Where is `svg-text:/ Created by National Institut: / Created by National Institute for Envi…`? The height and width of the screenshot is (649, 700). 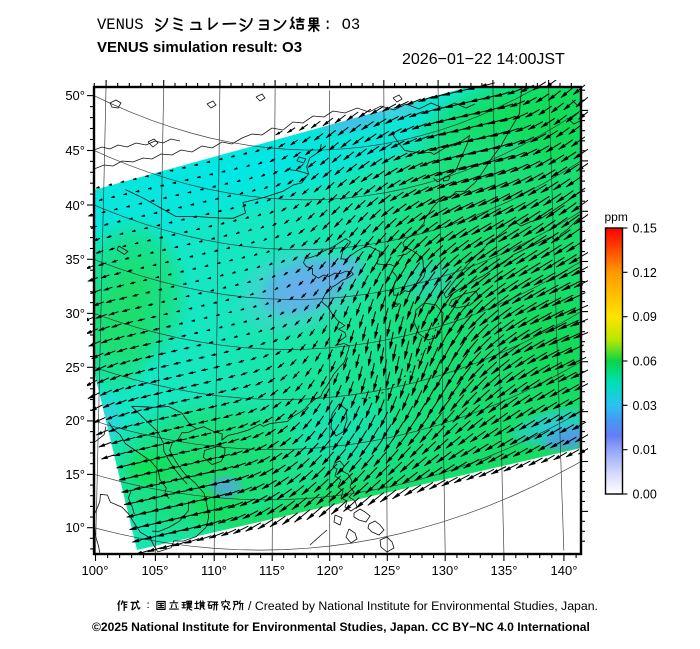
svg-text:/ Created by National Institut: / Created by National Institute for Envi… is located at coordinates (423, 606).